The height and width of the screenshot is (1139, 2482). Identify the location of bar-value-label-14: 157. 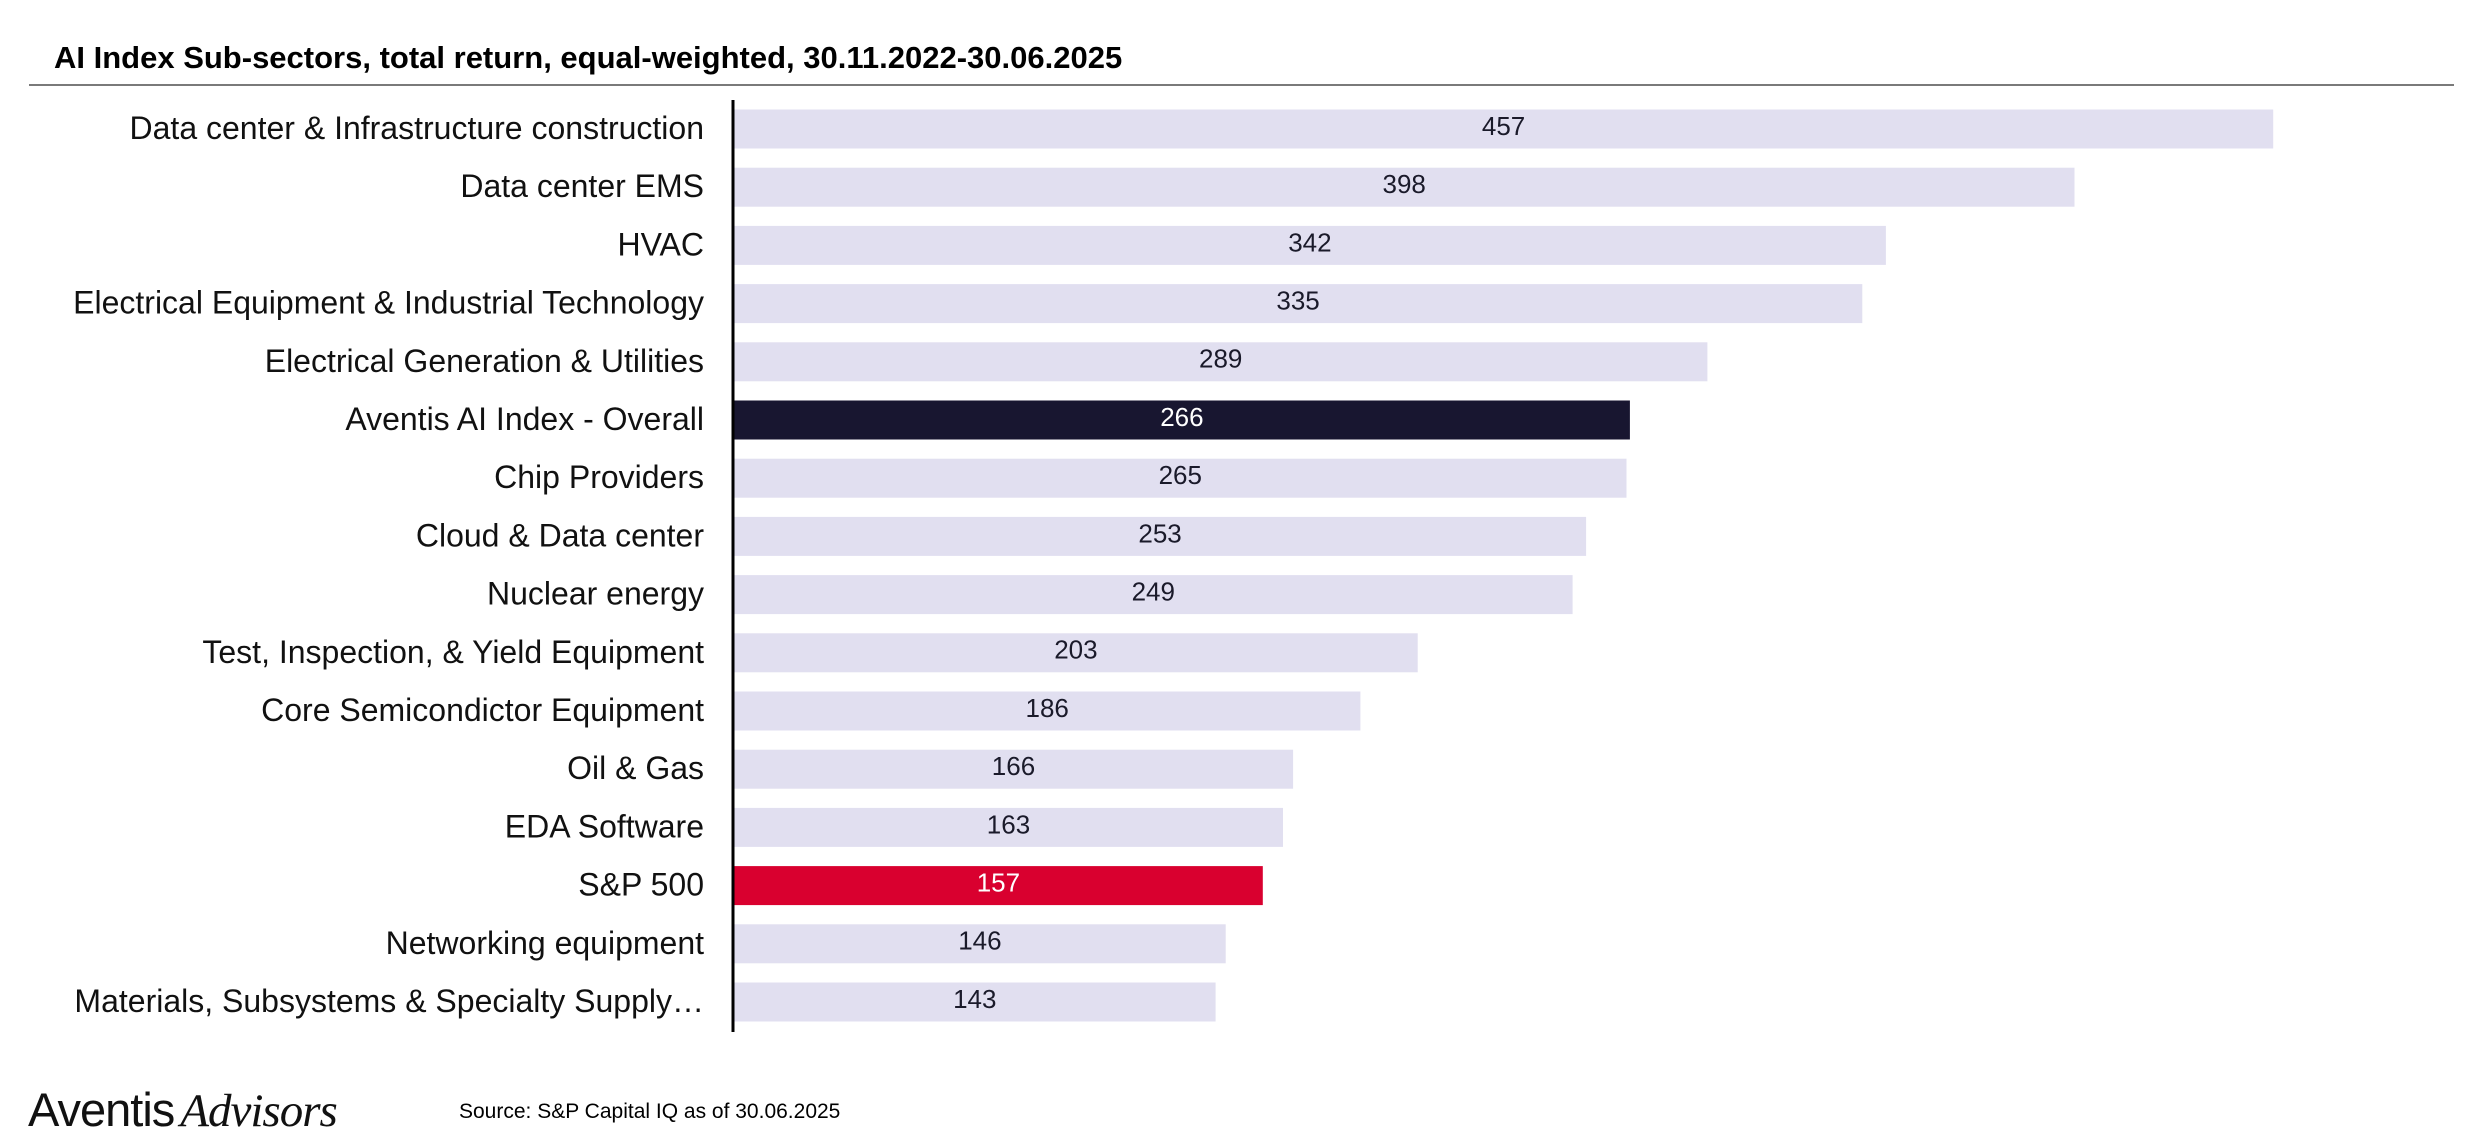
(998, 882).